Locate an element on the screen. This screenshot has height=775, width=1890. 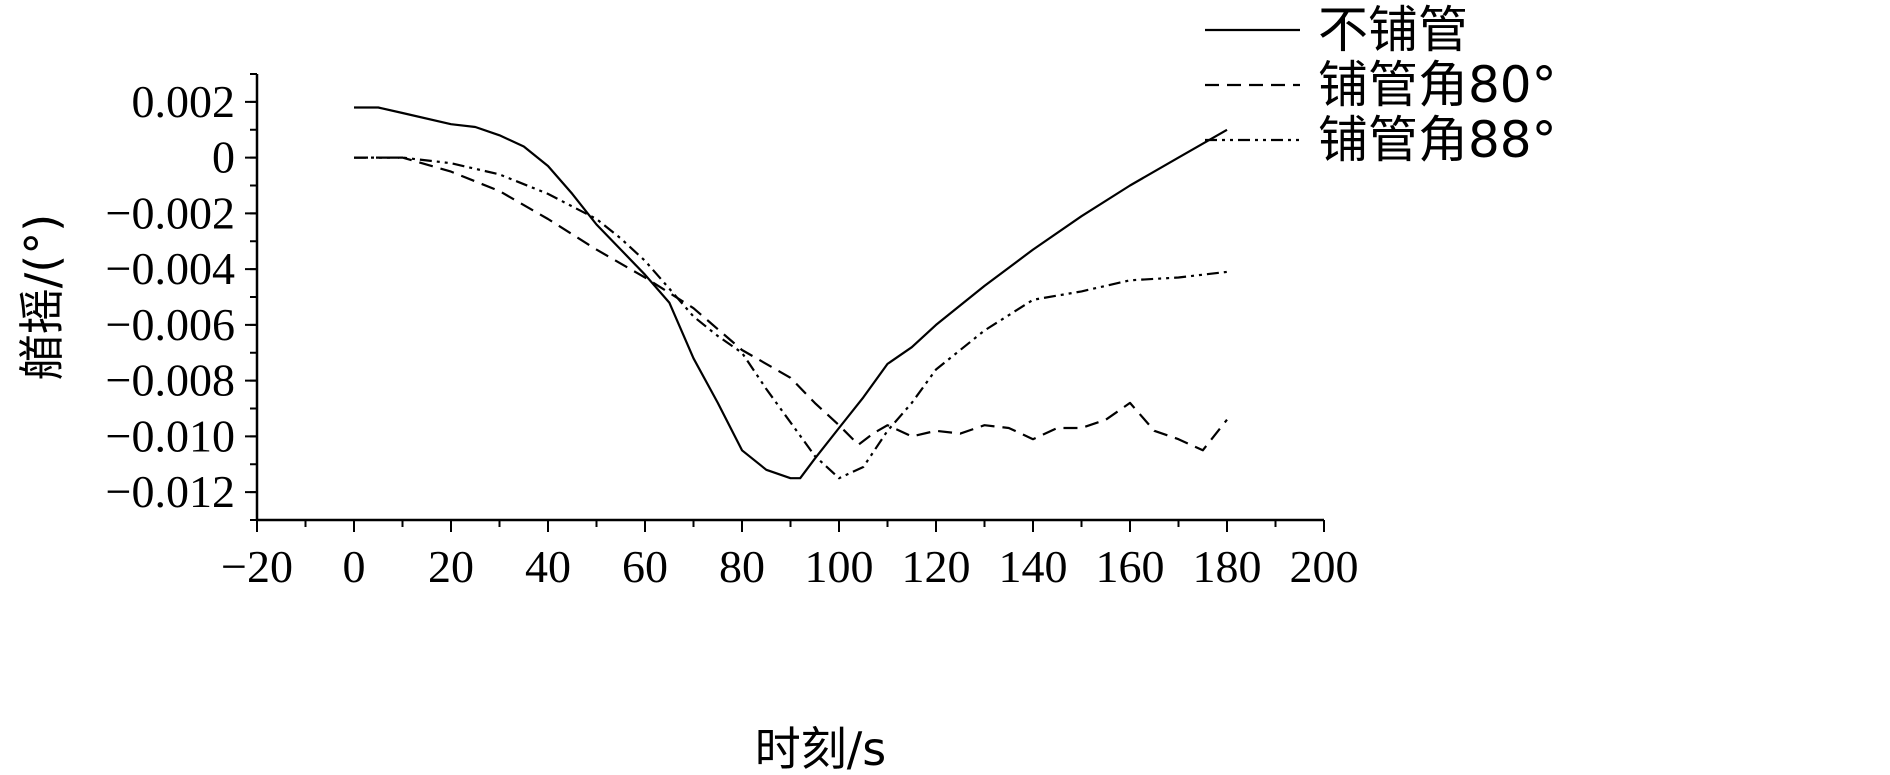
x-axis-title: 时刻/s is located at coordinates (820, 748).